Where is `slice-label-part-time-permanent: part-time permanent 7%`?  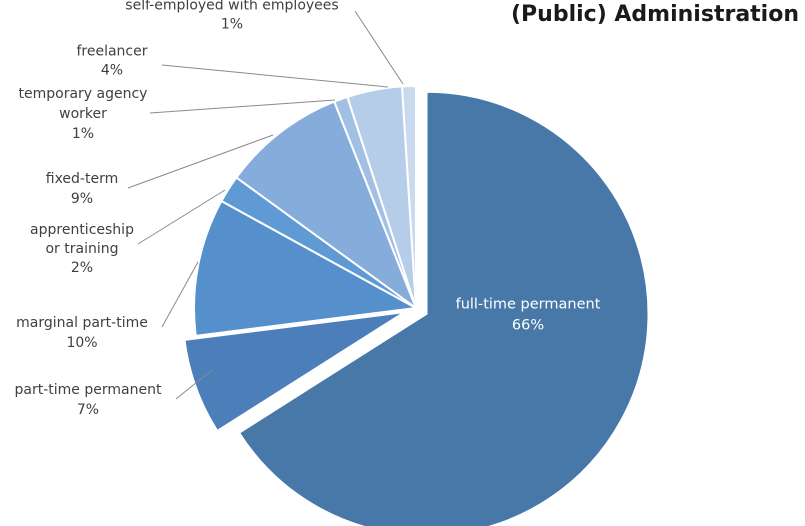 slice-label-part-time-permanent: part-time permanent 7% is located at coordinates (88, 400).